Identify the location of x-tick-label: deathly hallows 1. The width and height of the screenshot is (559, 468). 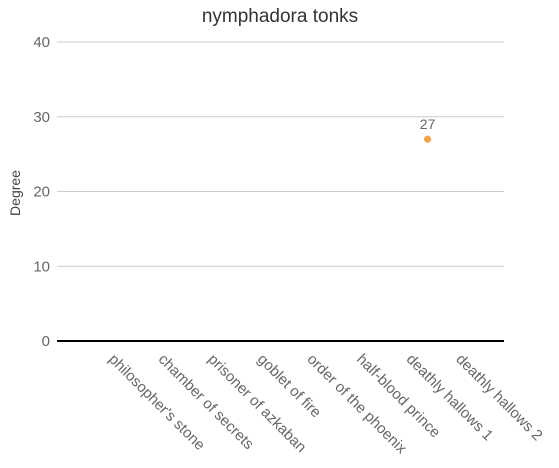
(449, 397).